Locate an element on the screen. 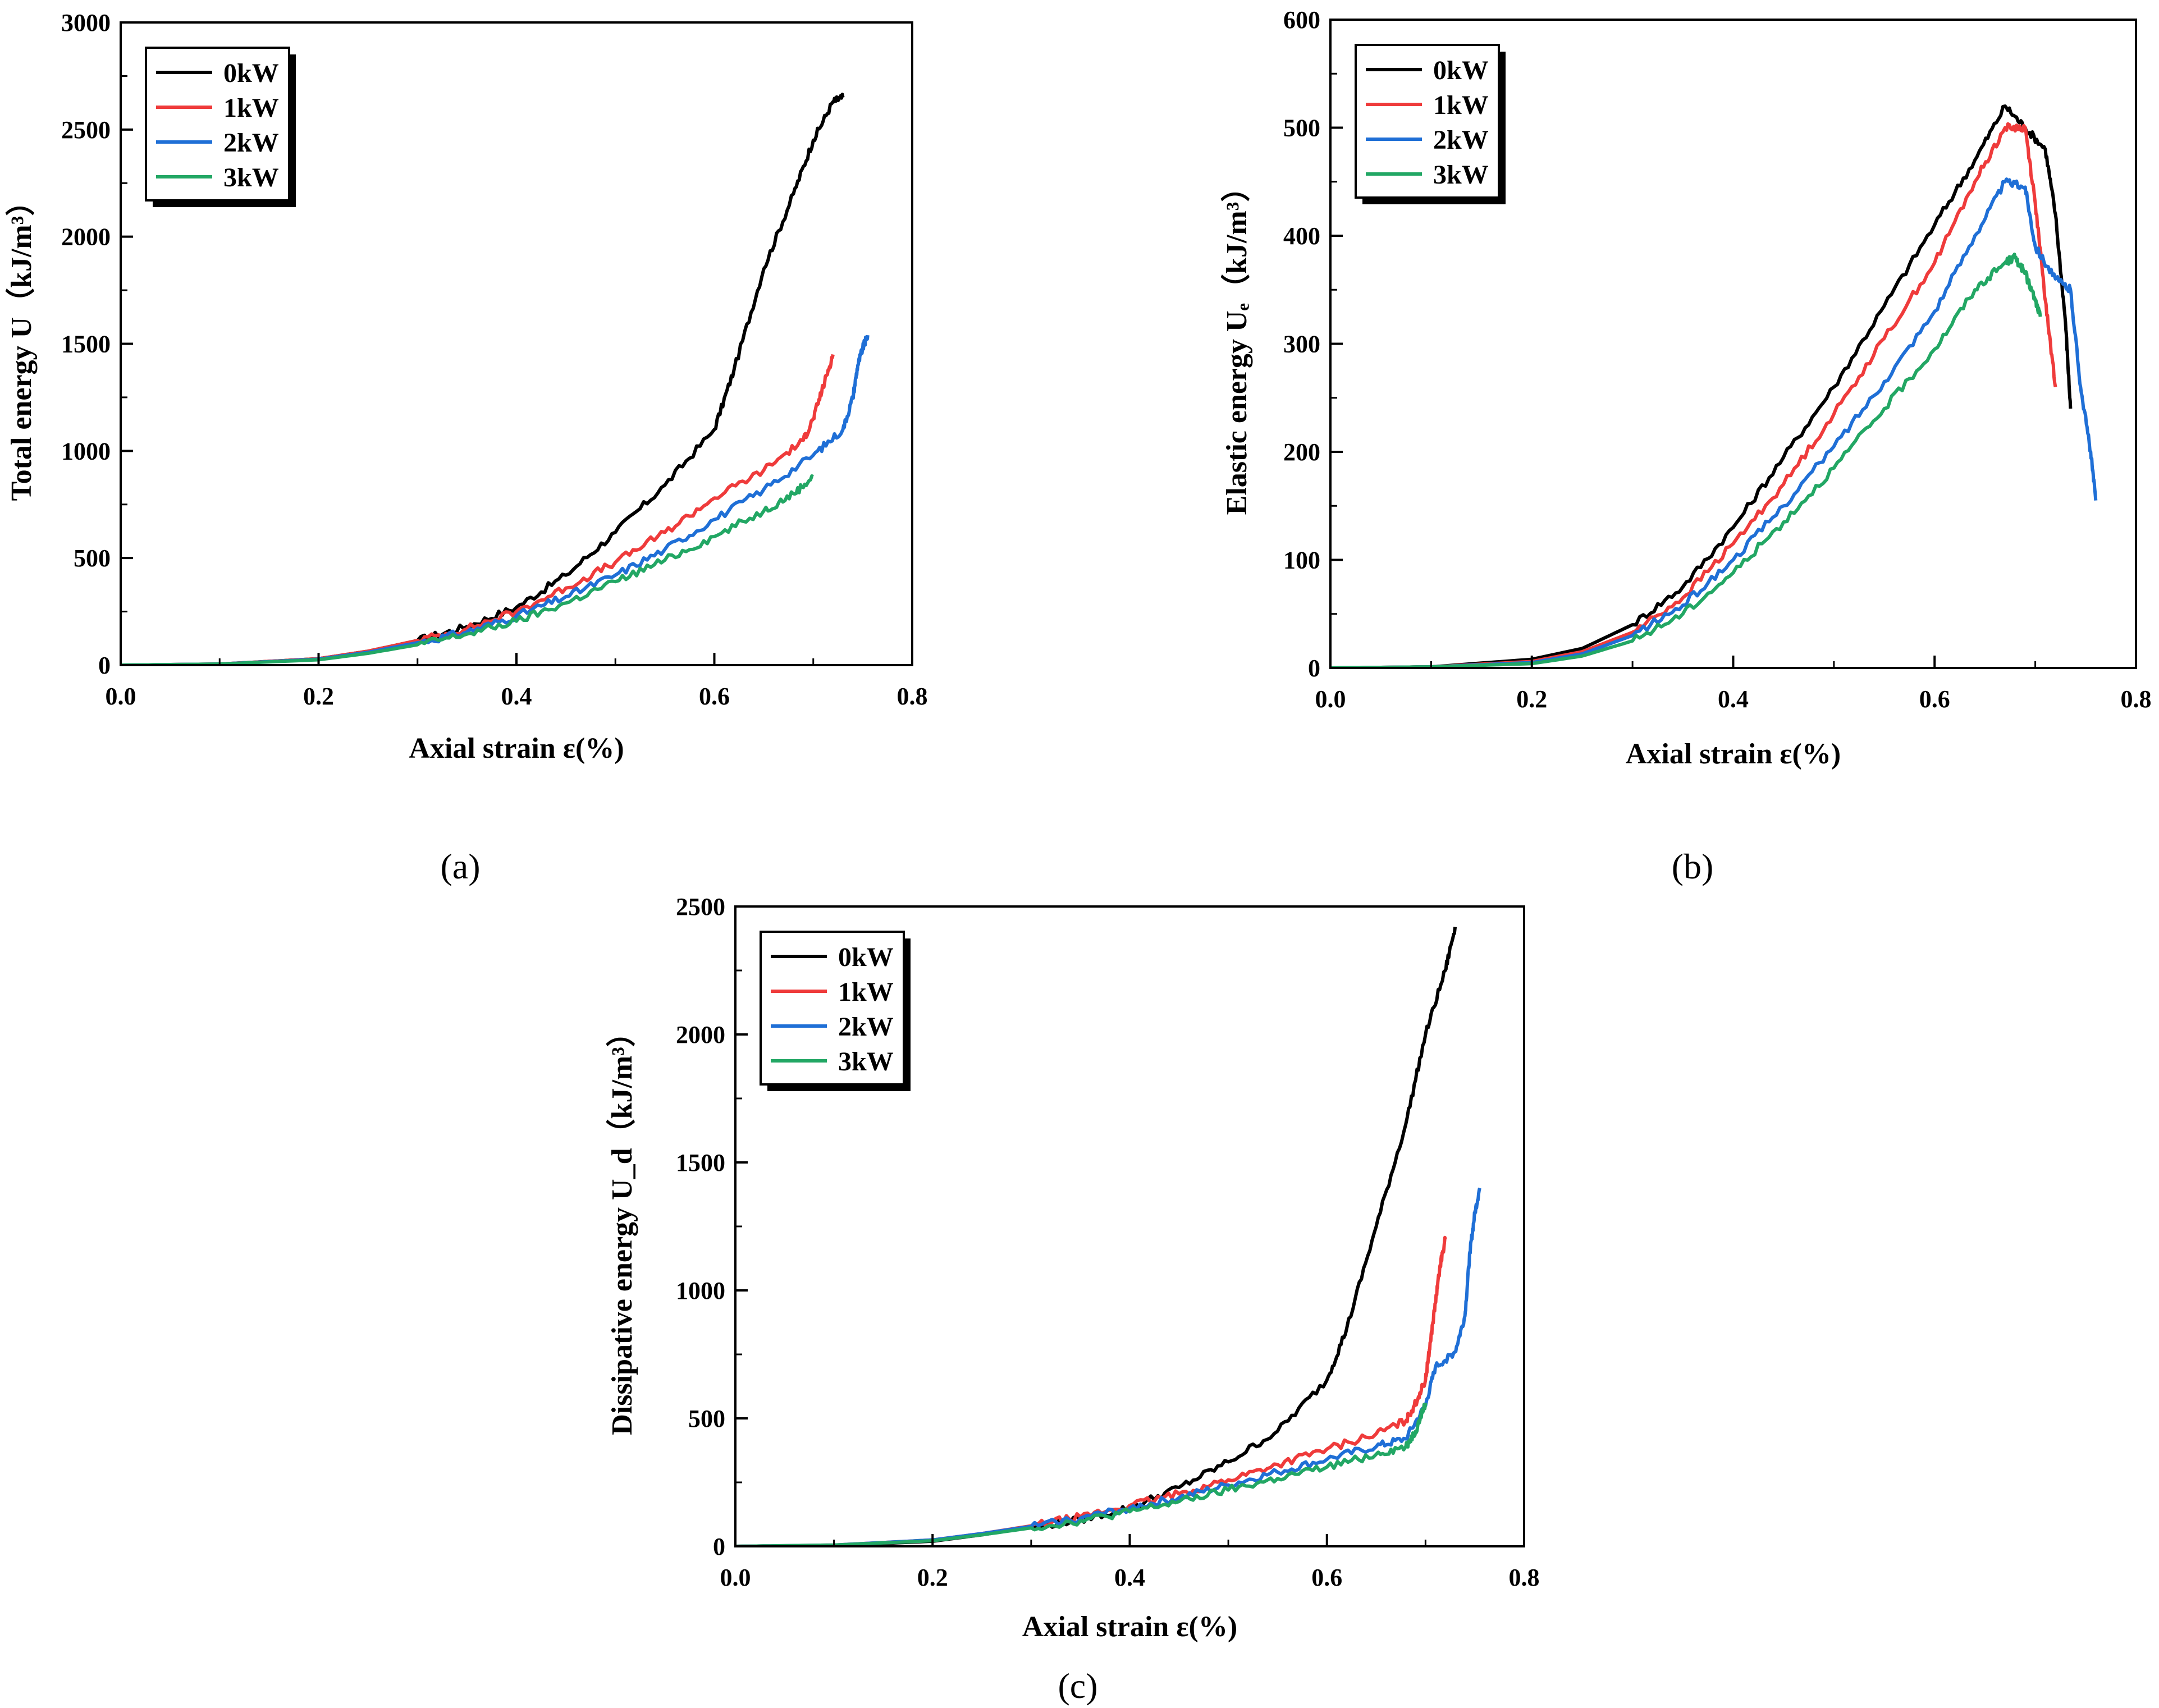  y-tick-label: 200 is located at coordinates (1301, 452).